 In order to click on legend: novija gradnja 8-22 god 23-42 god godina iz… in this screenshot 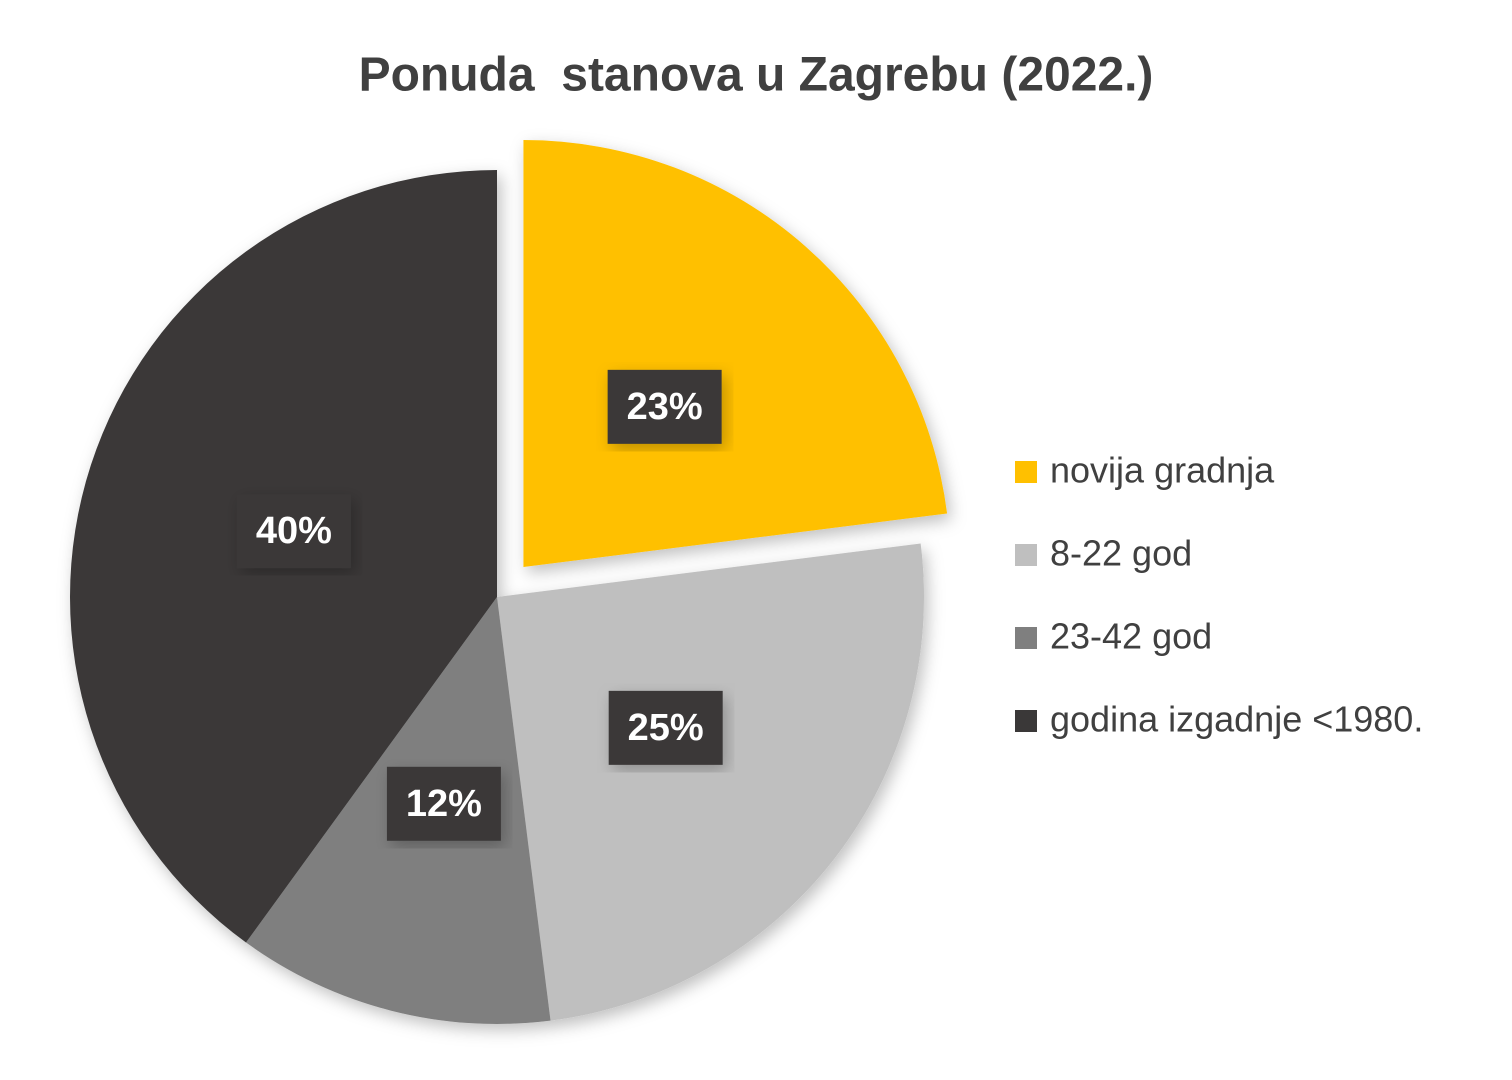, I will do `click(1219, 595)`.